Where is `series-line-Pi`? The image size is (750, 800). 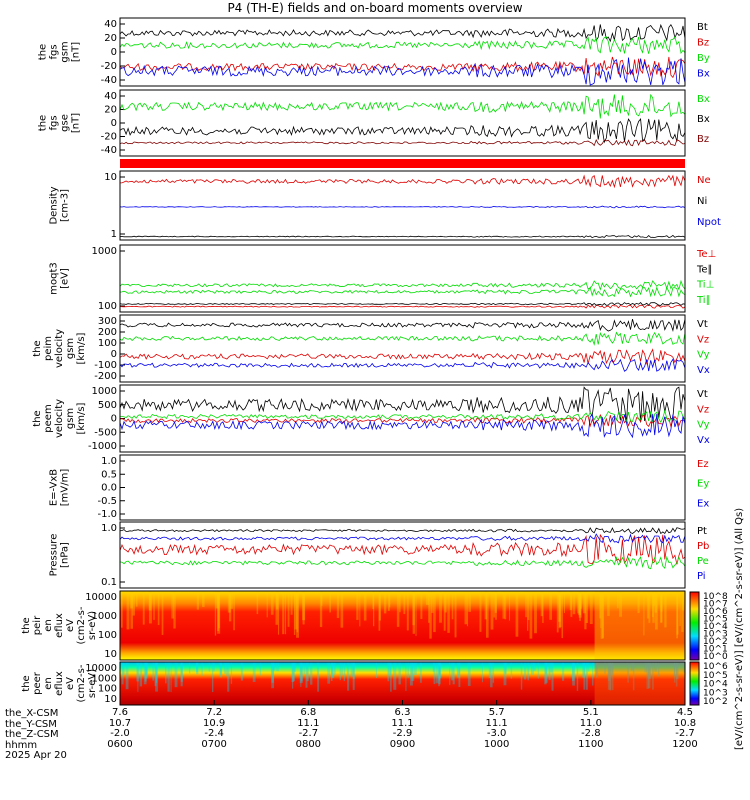 series-line-Pi is located at coordinates (402, 538).